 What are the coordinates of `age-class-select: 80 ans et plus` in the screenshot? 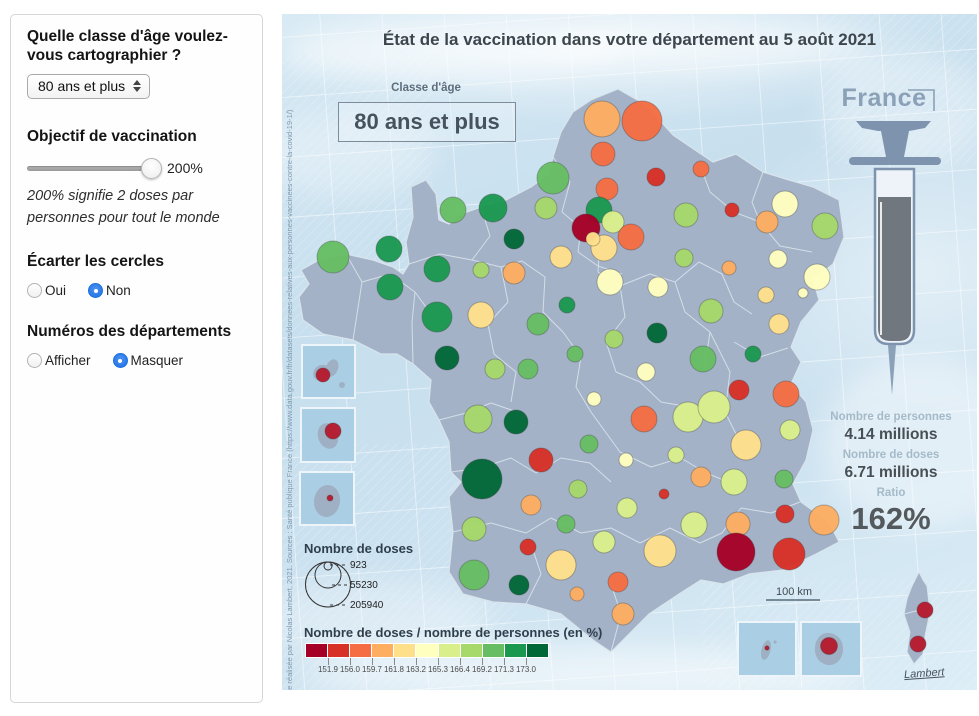 It's located at (89, 86).